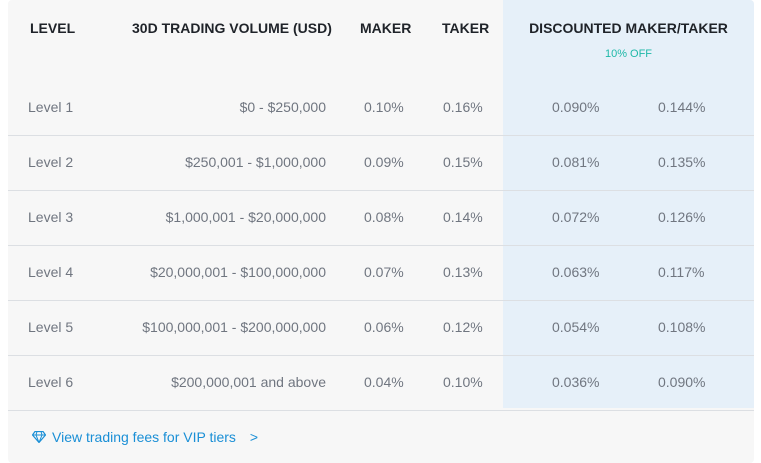 The height and width of the screenshot is (463, 761). Describe the element at coordinates (682, 382) in the screenshot. I see `cell-disc-taker: 0.090%` at that location.